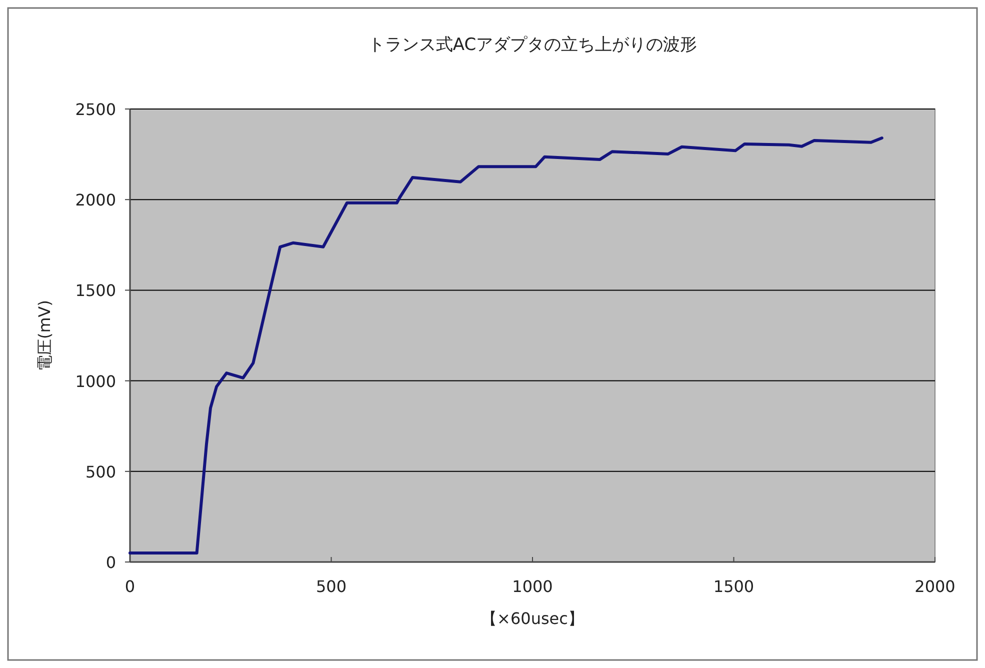  What do you see at coordinates (733, 586) in the screenshot?
I see `x-tick-label: 1500` at bounding box center [733, 586].